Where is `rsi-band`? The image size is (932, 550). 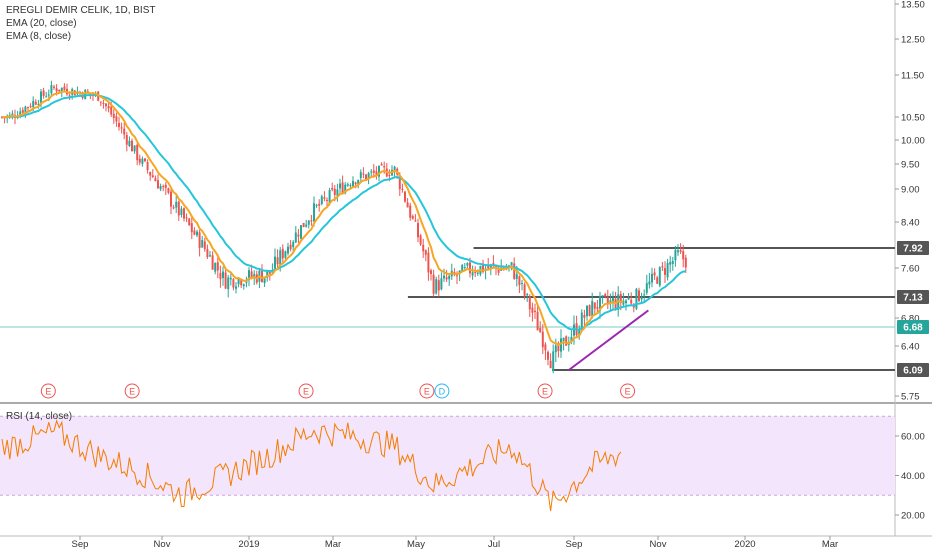
rsi-band is located at coordinates (447, 456).